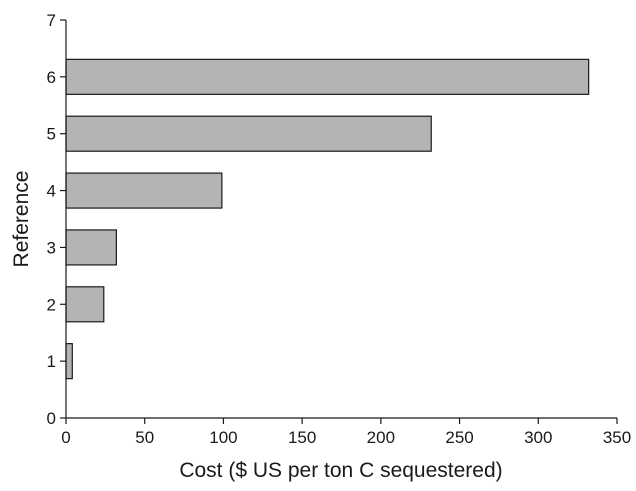 The width and height of the screenshot is (636, 491). I want to click on x-tick-label: 50, so click(144, 437).